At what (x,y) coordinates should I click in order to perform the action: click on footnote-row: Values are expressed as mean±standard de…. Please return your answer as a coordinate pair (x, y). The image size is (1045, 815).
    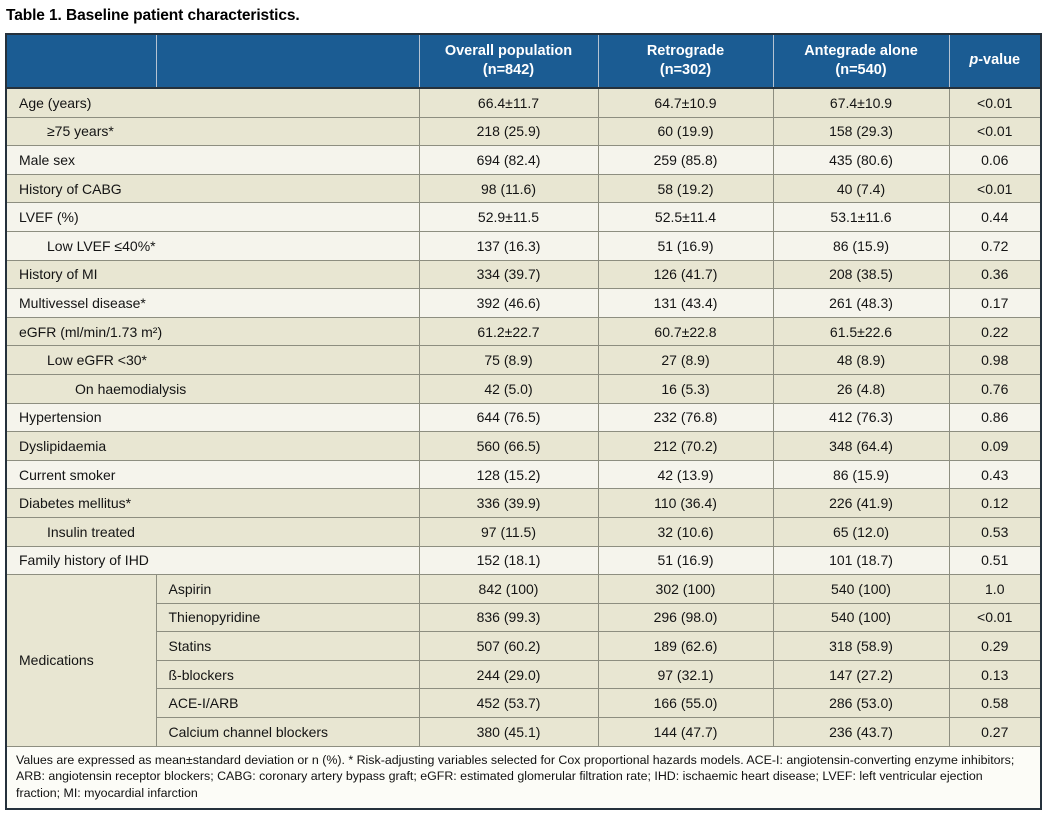
    Looking at the image, I should click on (523, 777).